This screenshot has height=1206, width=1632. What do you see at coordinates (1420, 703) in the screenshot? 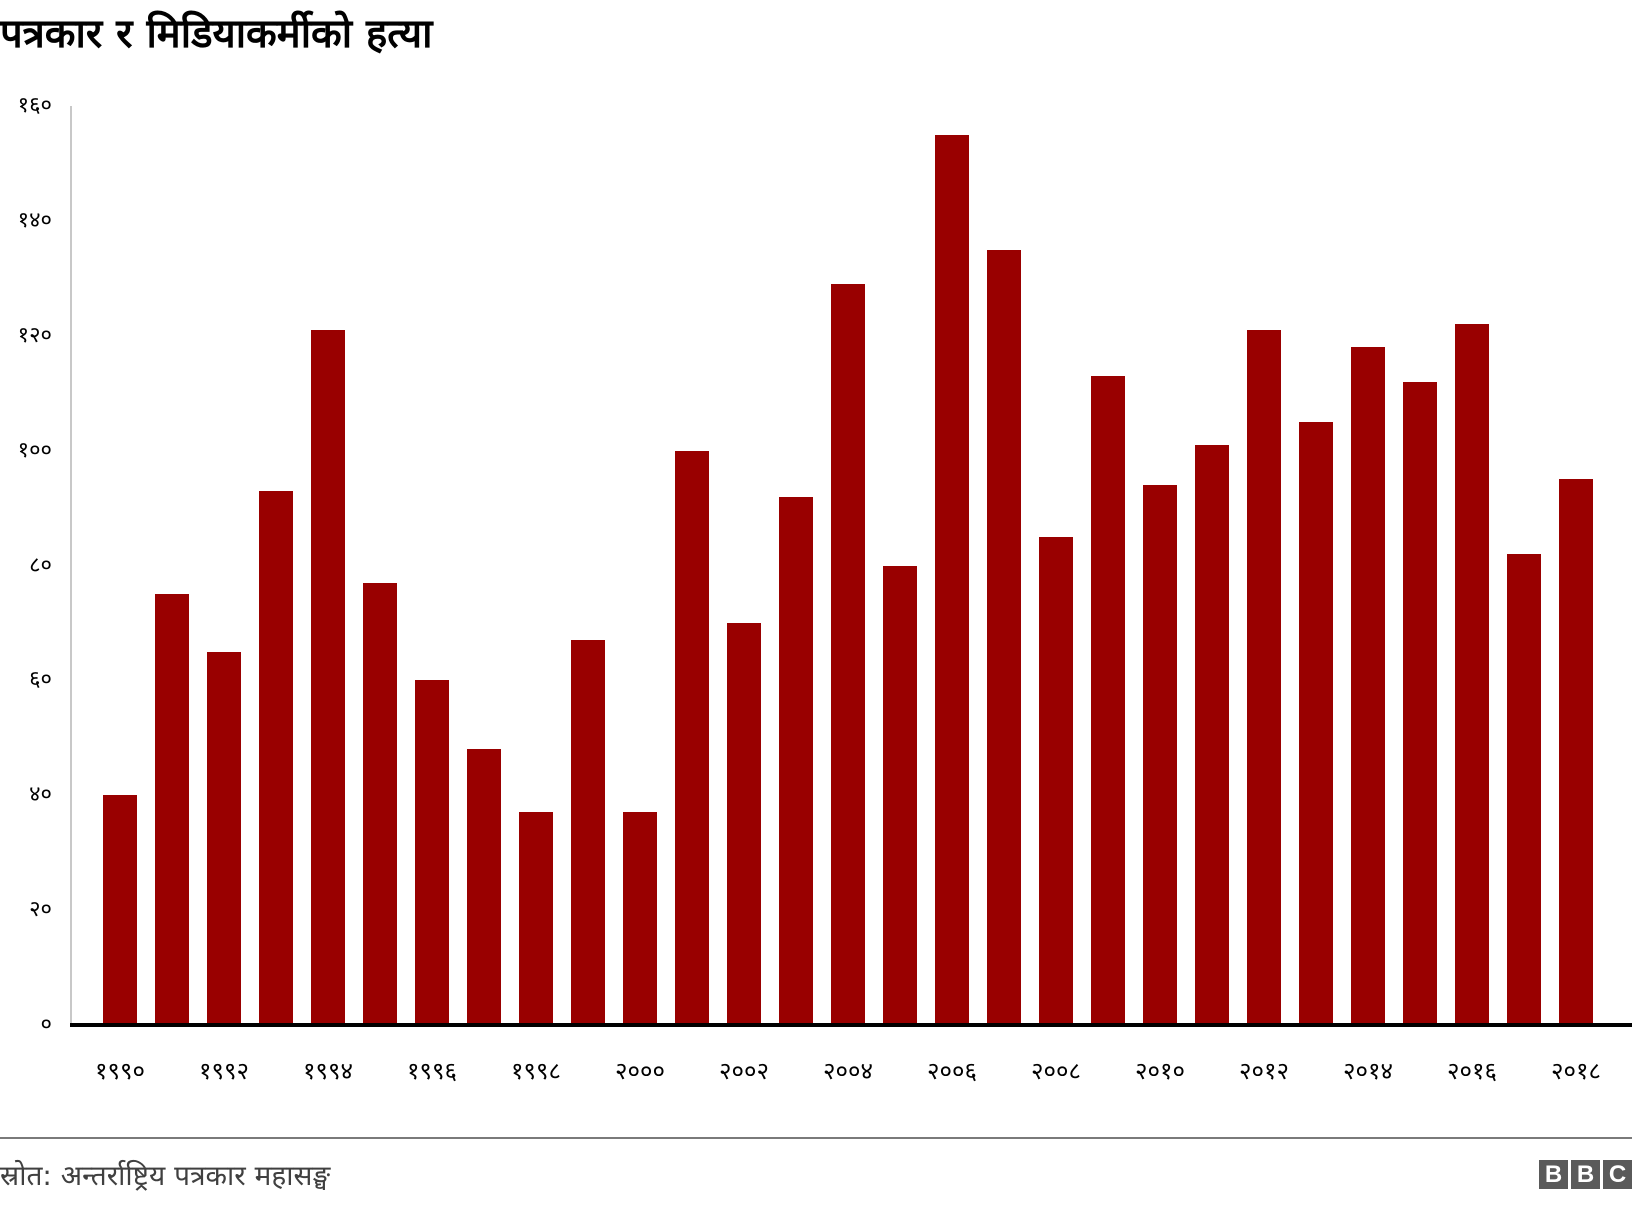
I see `bar-2015` at bounding box center [1420, 703].